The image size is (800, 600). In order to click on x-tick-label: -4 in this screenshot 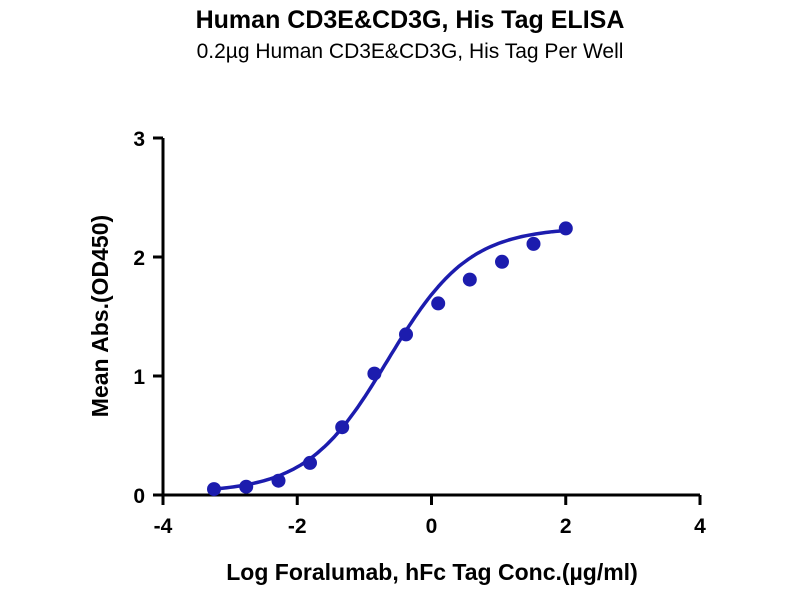, I will do `click(163, 526)`.